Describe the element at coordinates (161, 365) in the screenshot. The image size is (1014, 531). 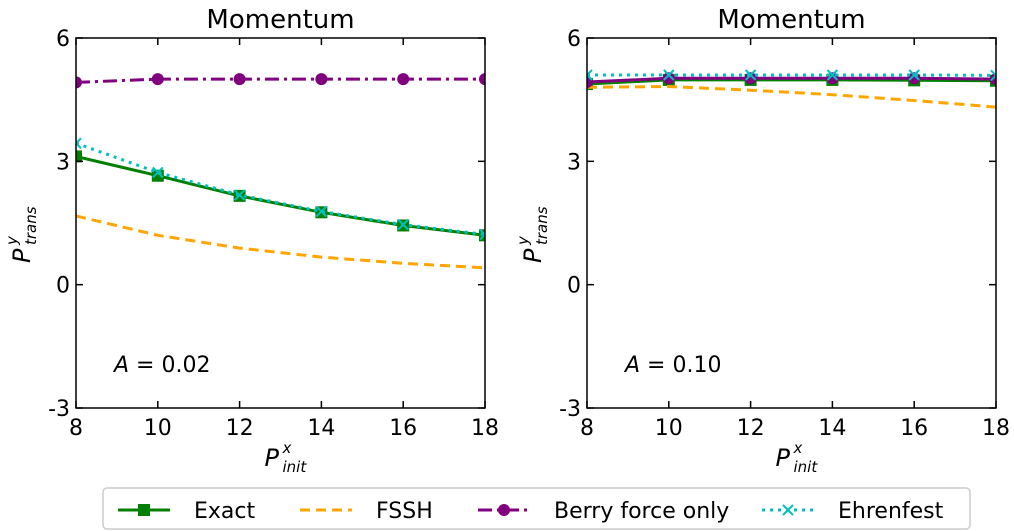
I see `annotation-label: A = 0.02` at that location.